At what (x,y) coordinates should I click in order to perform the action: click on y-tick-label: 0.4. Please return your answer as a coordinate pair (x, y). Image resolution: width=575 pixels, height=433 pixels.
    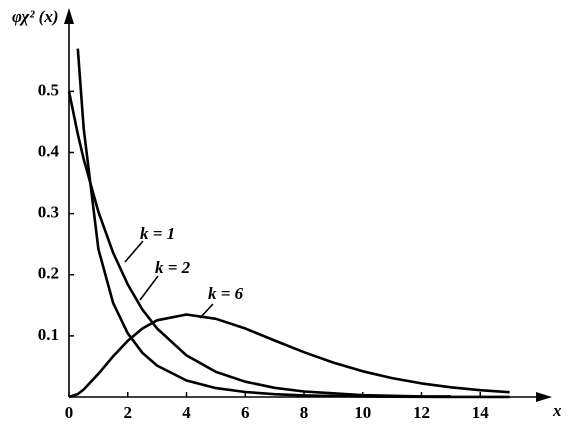
    Looking at the image, I should click on (49, 150).